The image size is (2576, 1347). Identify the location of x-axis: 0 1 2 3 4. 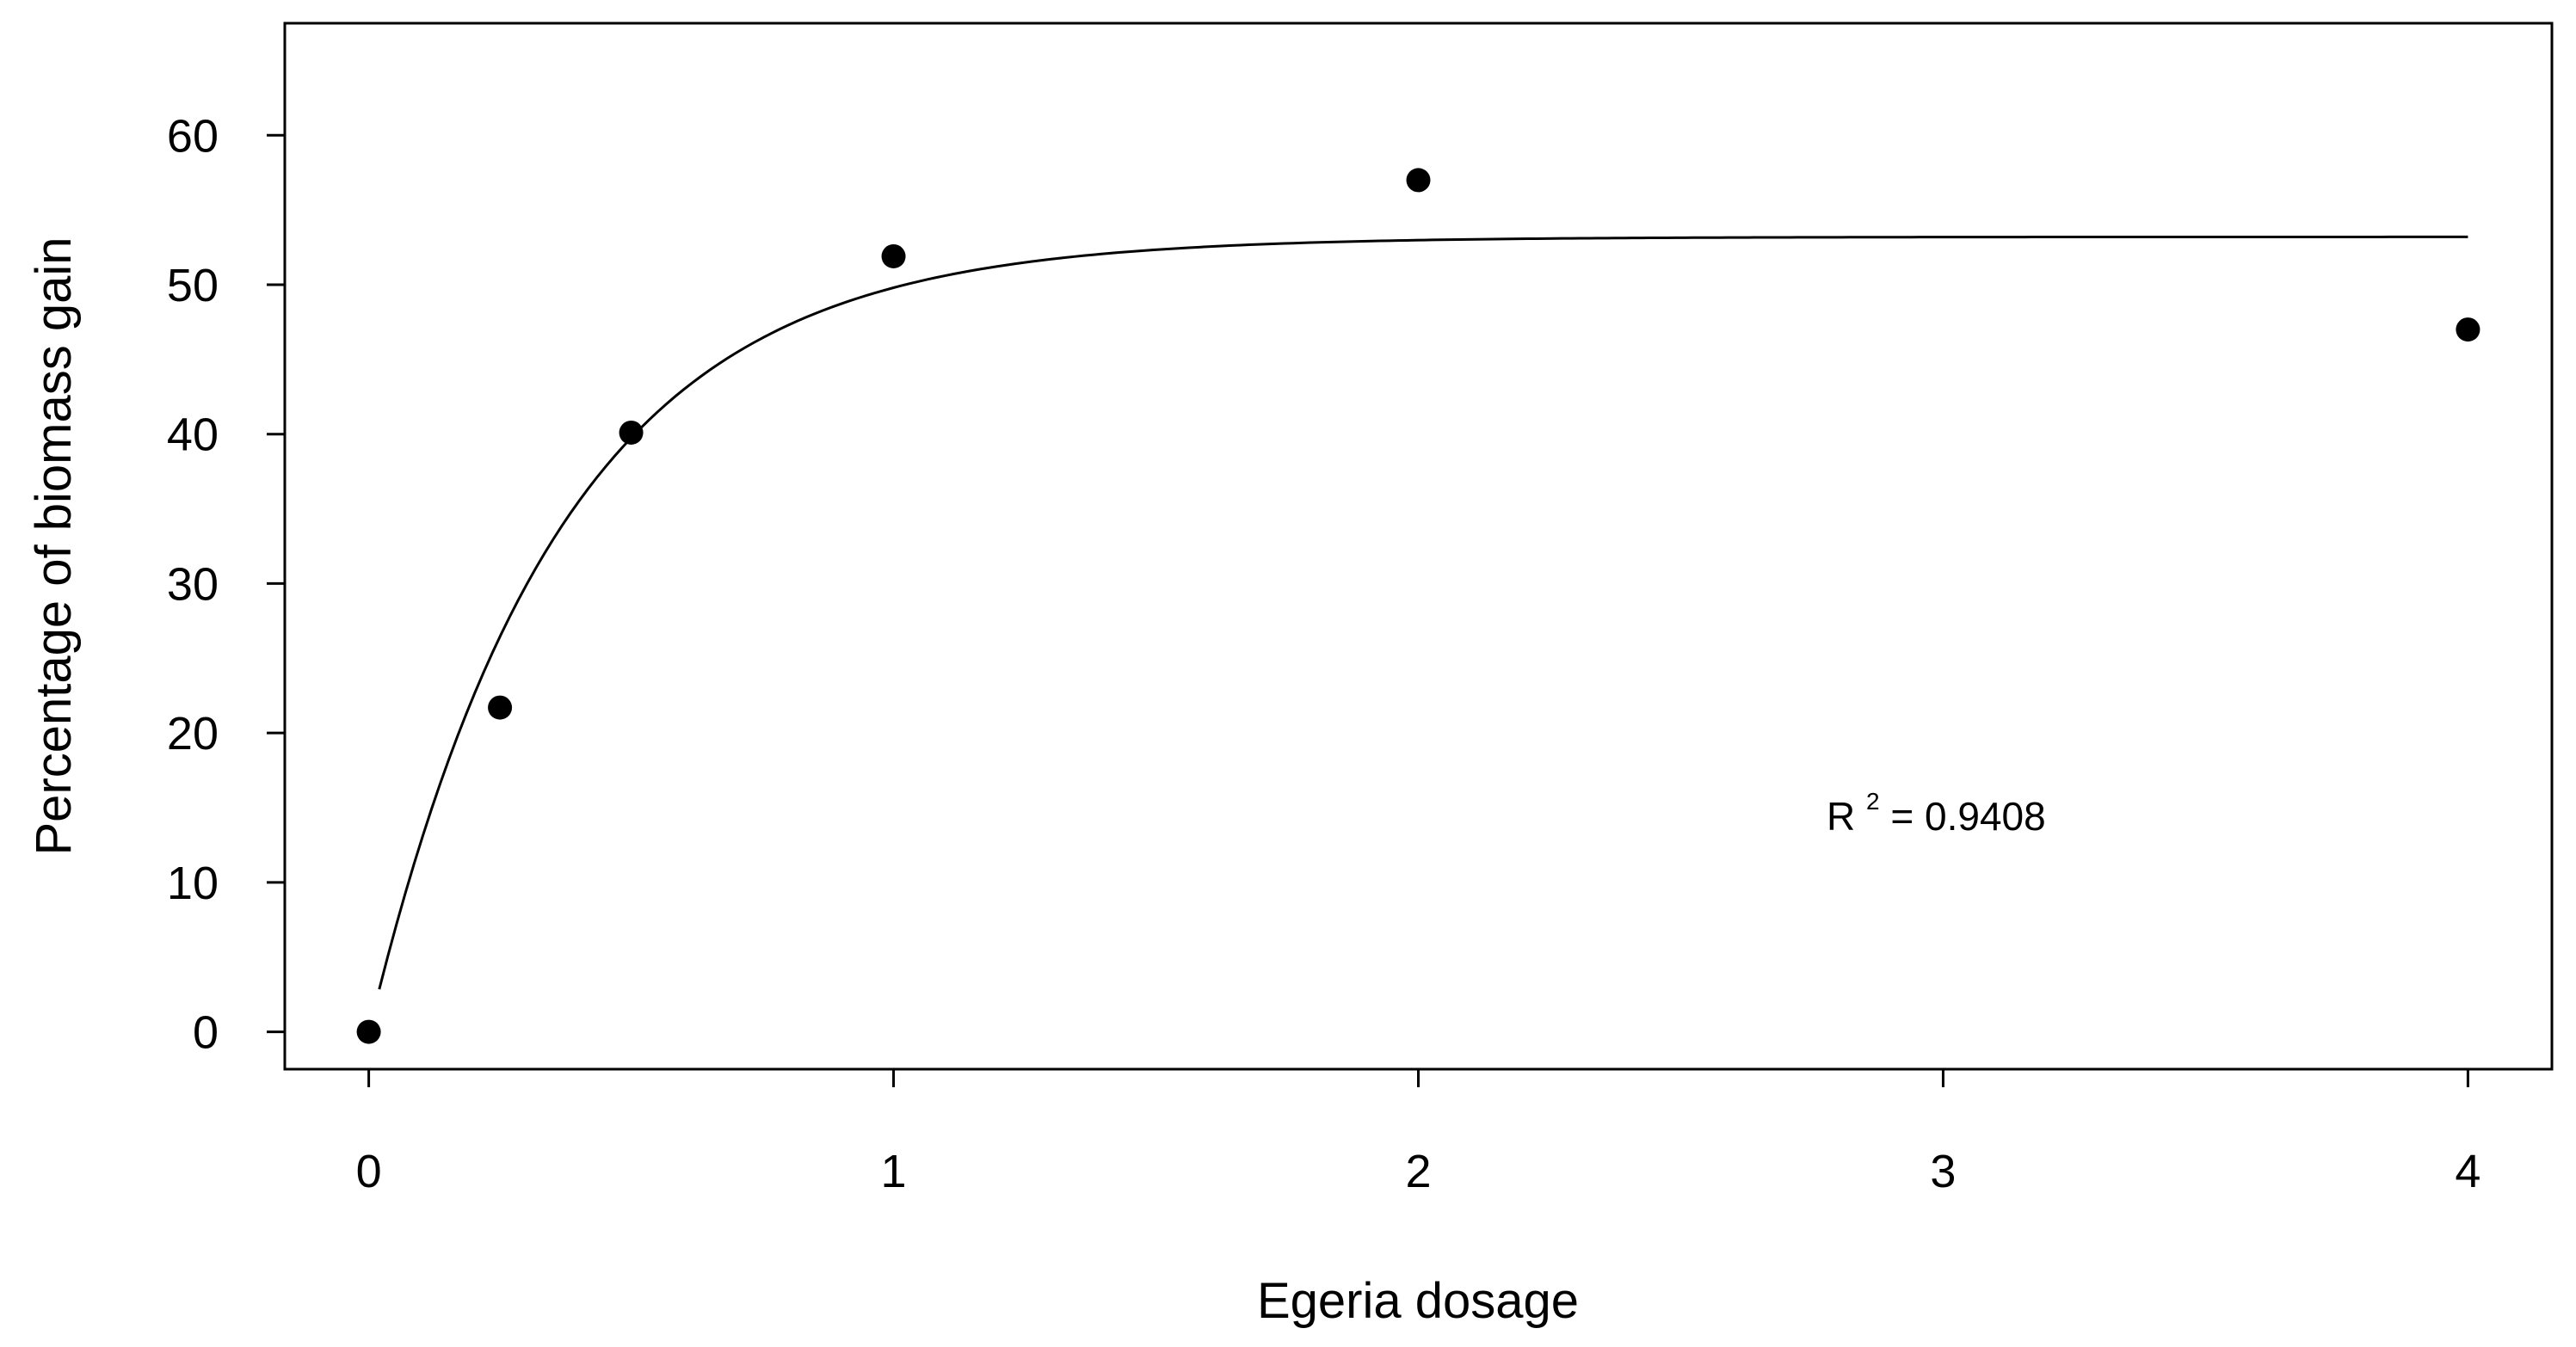
(1418, 1133).